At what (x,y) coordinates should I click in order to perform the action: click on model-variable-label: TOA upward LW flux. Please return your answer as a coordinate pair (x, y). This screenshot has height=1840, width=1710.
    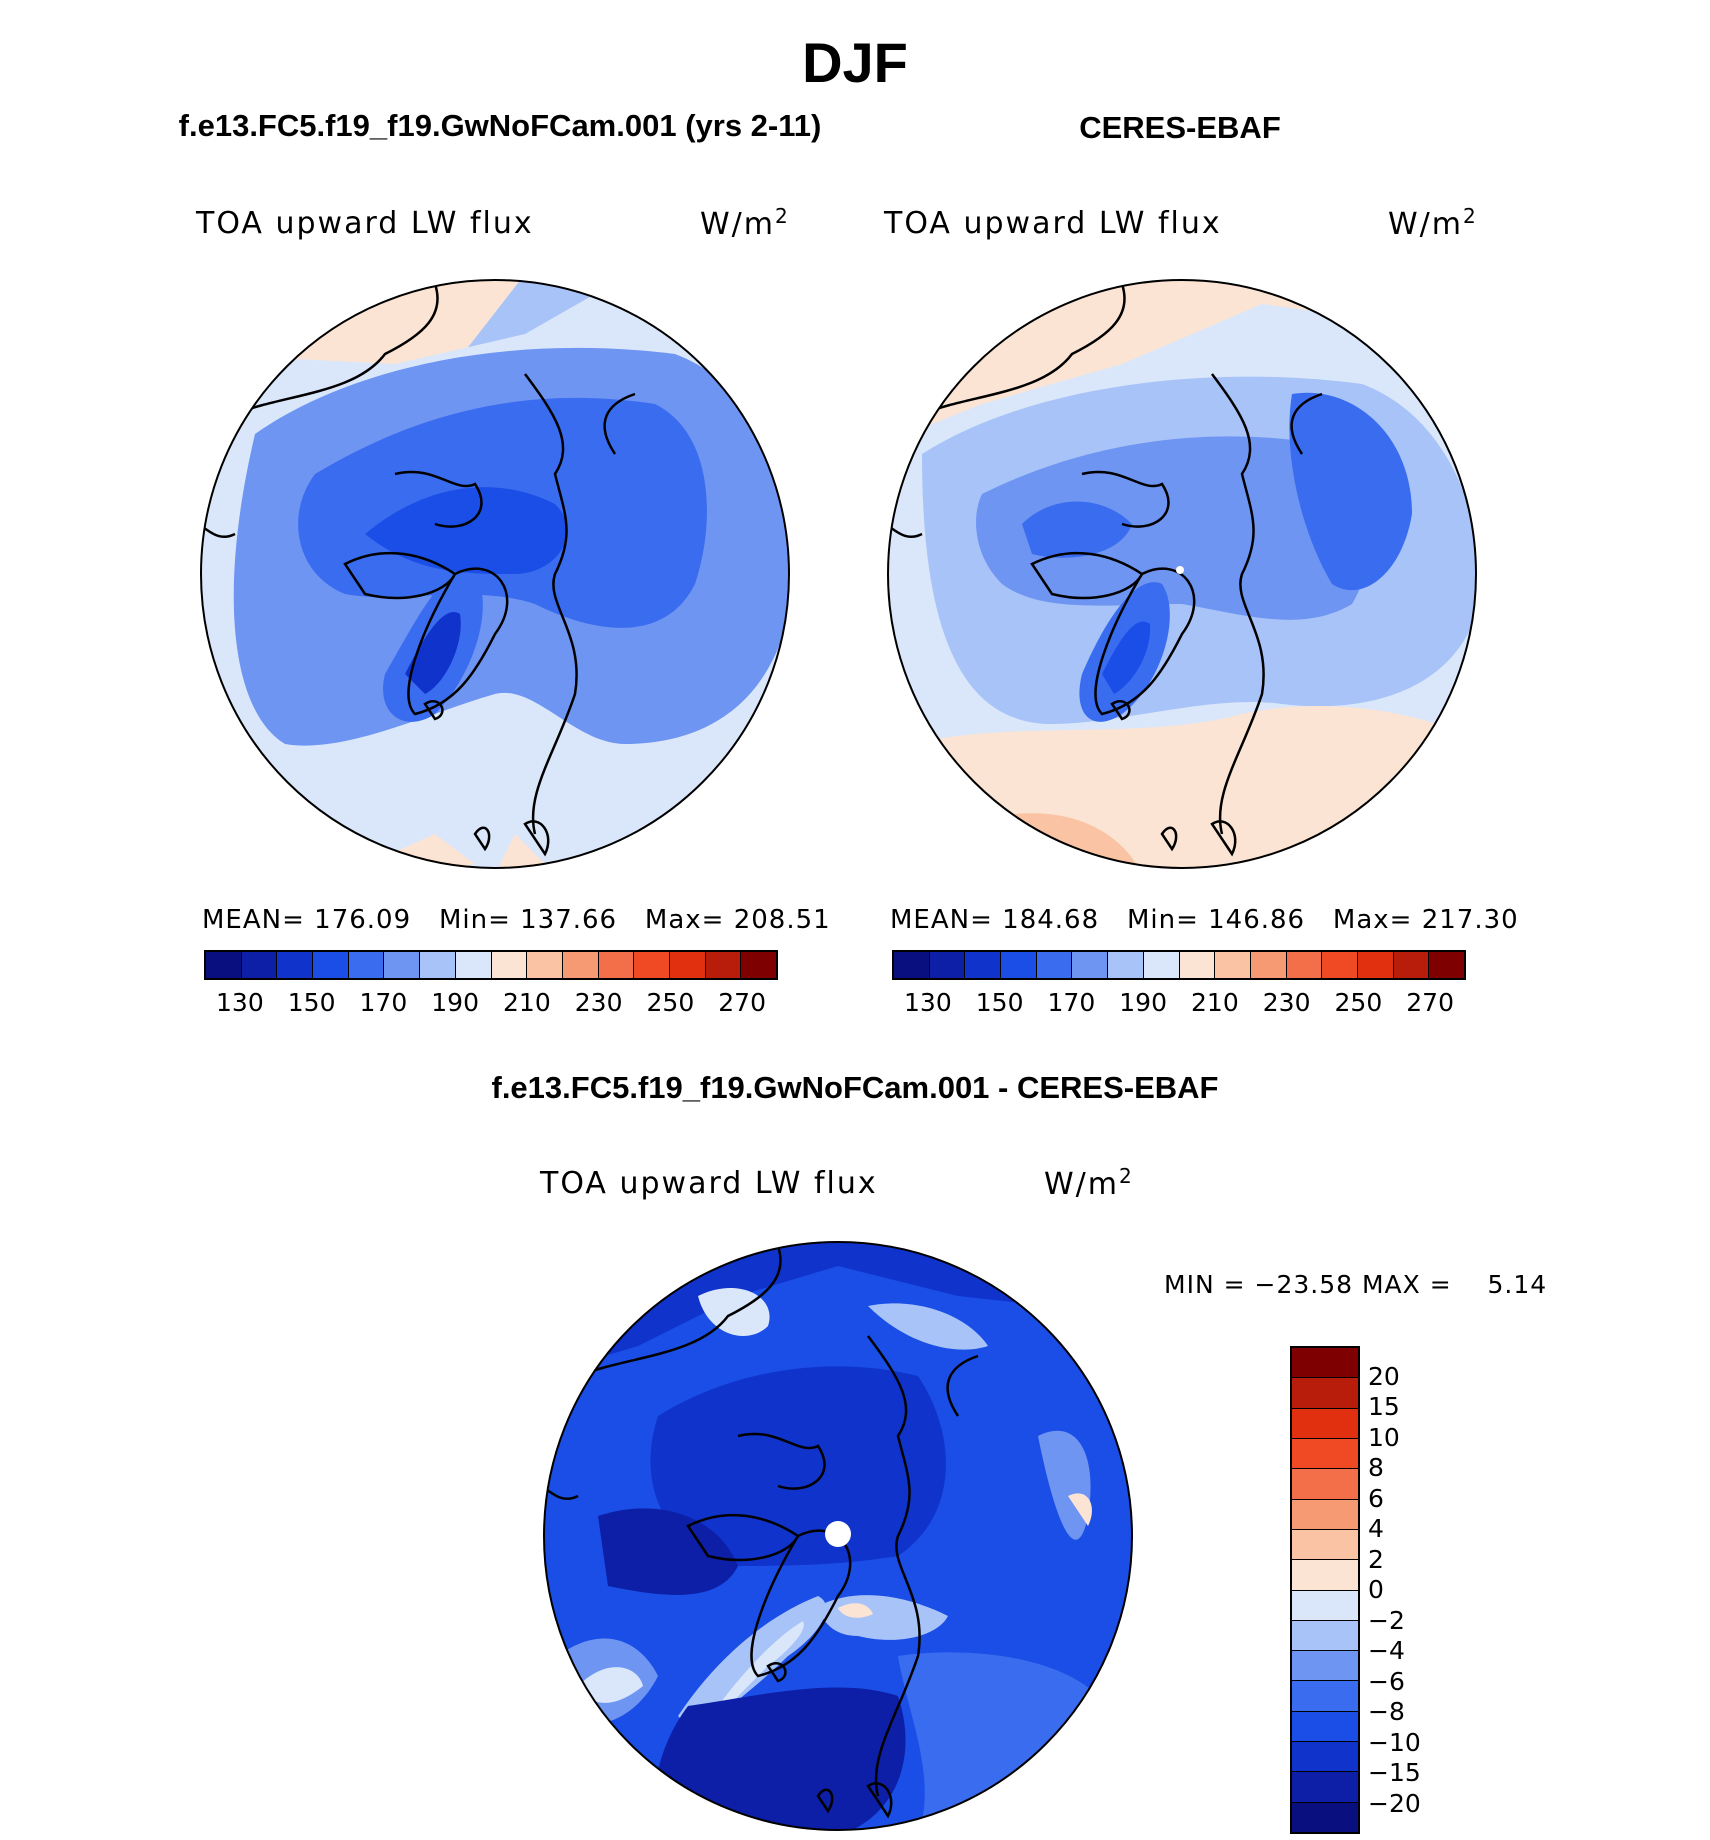
    Looking at the image, I should click on (365, 223).